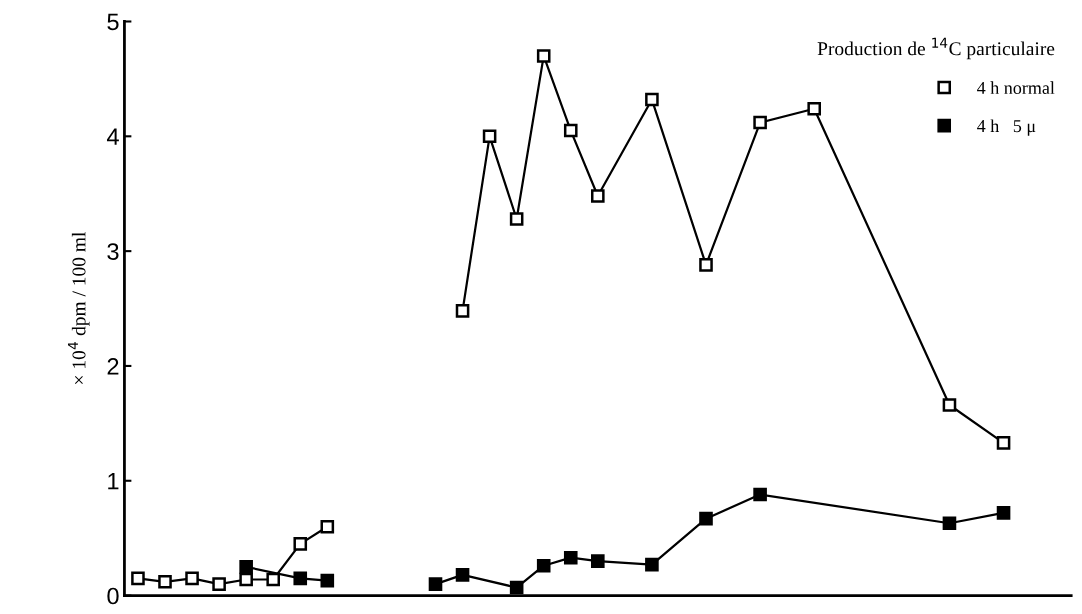 This screenshot has width=1082, height=614. What do you see at coordinates (78, 308) in the screenshot?
I see `y-axis-title: × 10$^{4}$ dpm / 100 ml` at bounding box center [78, 308].